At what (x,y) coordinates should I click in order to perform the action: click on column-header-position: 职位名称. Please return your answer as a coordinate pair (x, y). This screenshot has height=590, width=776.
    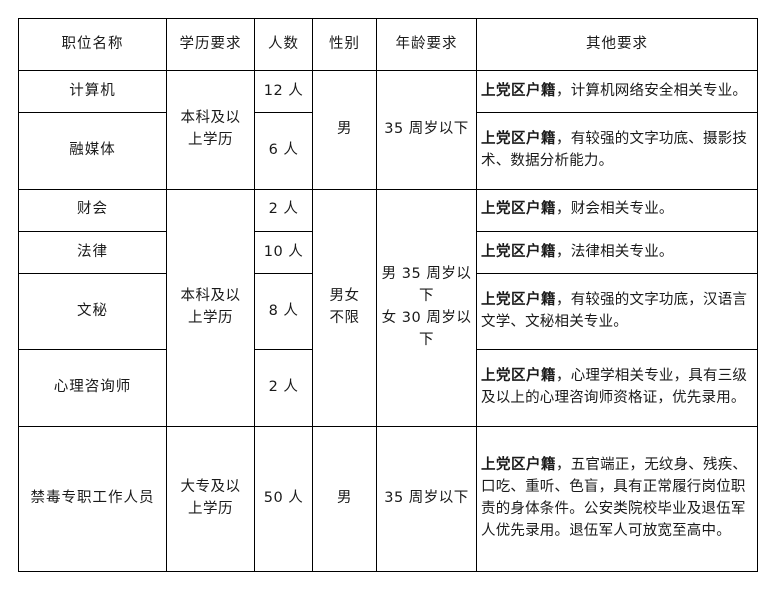
    Looking at the image, I should click on (92, 44).